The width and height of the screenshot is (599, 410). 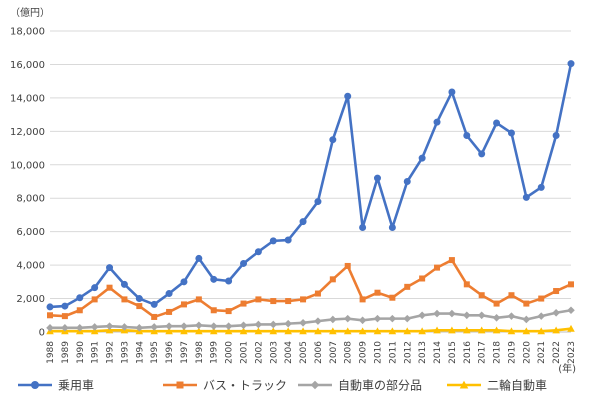 What do you see at coordinates (27, 65) in the screenshot?
I see `y-tick-label: 16,000` at bounding box center [27, 65].